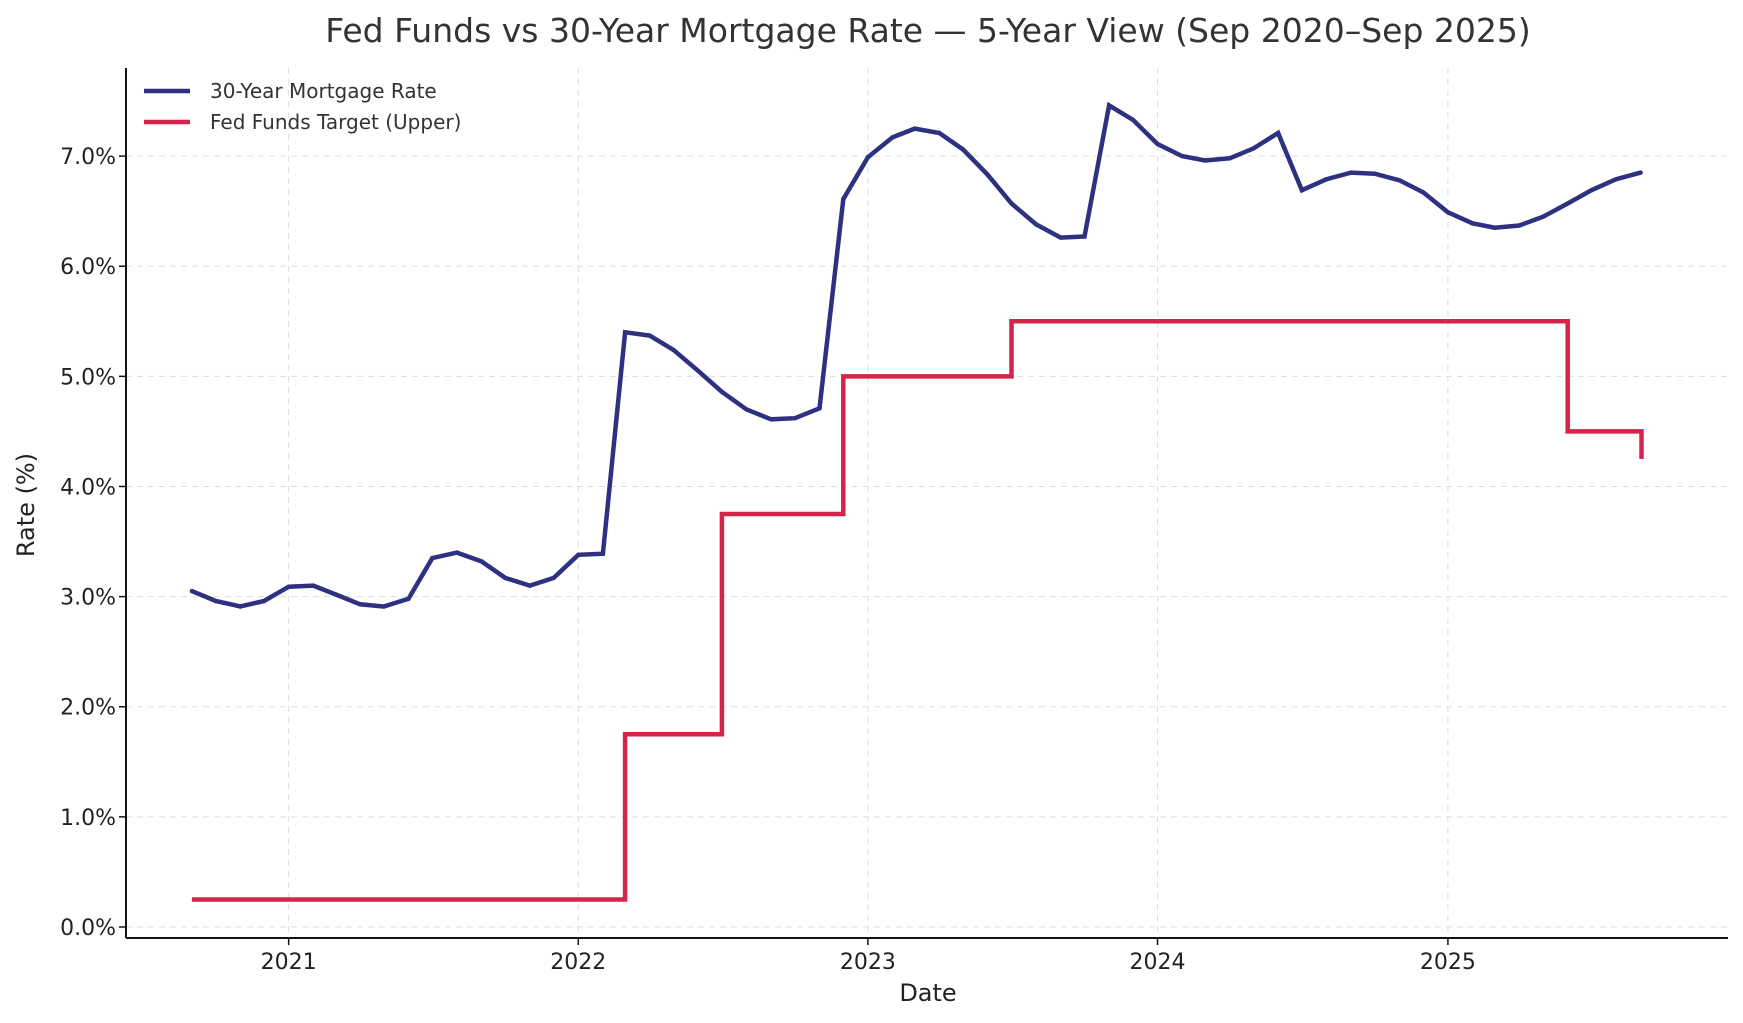 The height and width of the screenshot is (1023, 1743). Describe the element at coordinates (335, 122) in the screenshot. I see `legend-label: Fed Funds Target (Upper)` at that location.